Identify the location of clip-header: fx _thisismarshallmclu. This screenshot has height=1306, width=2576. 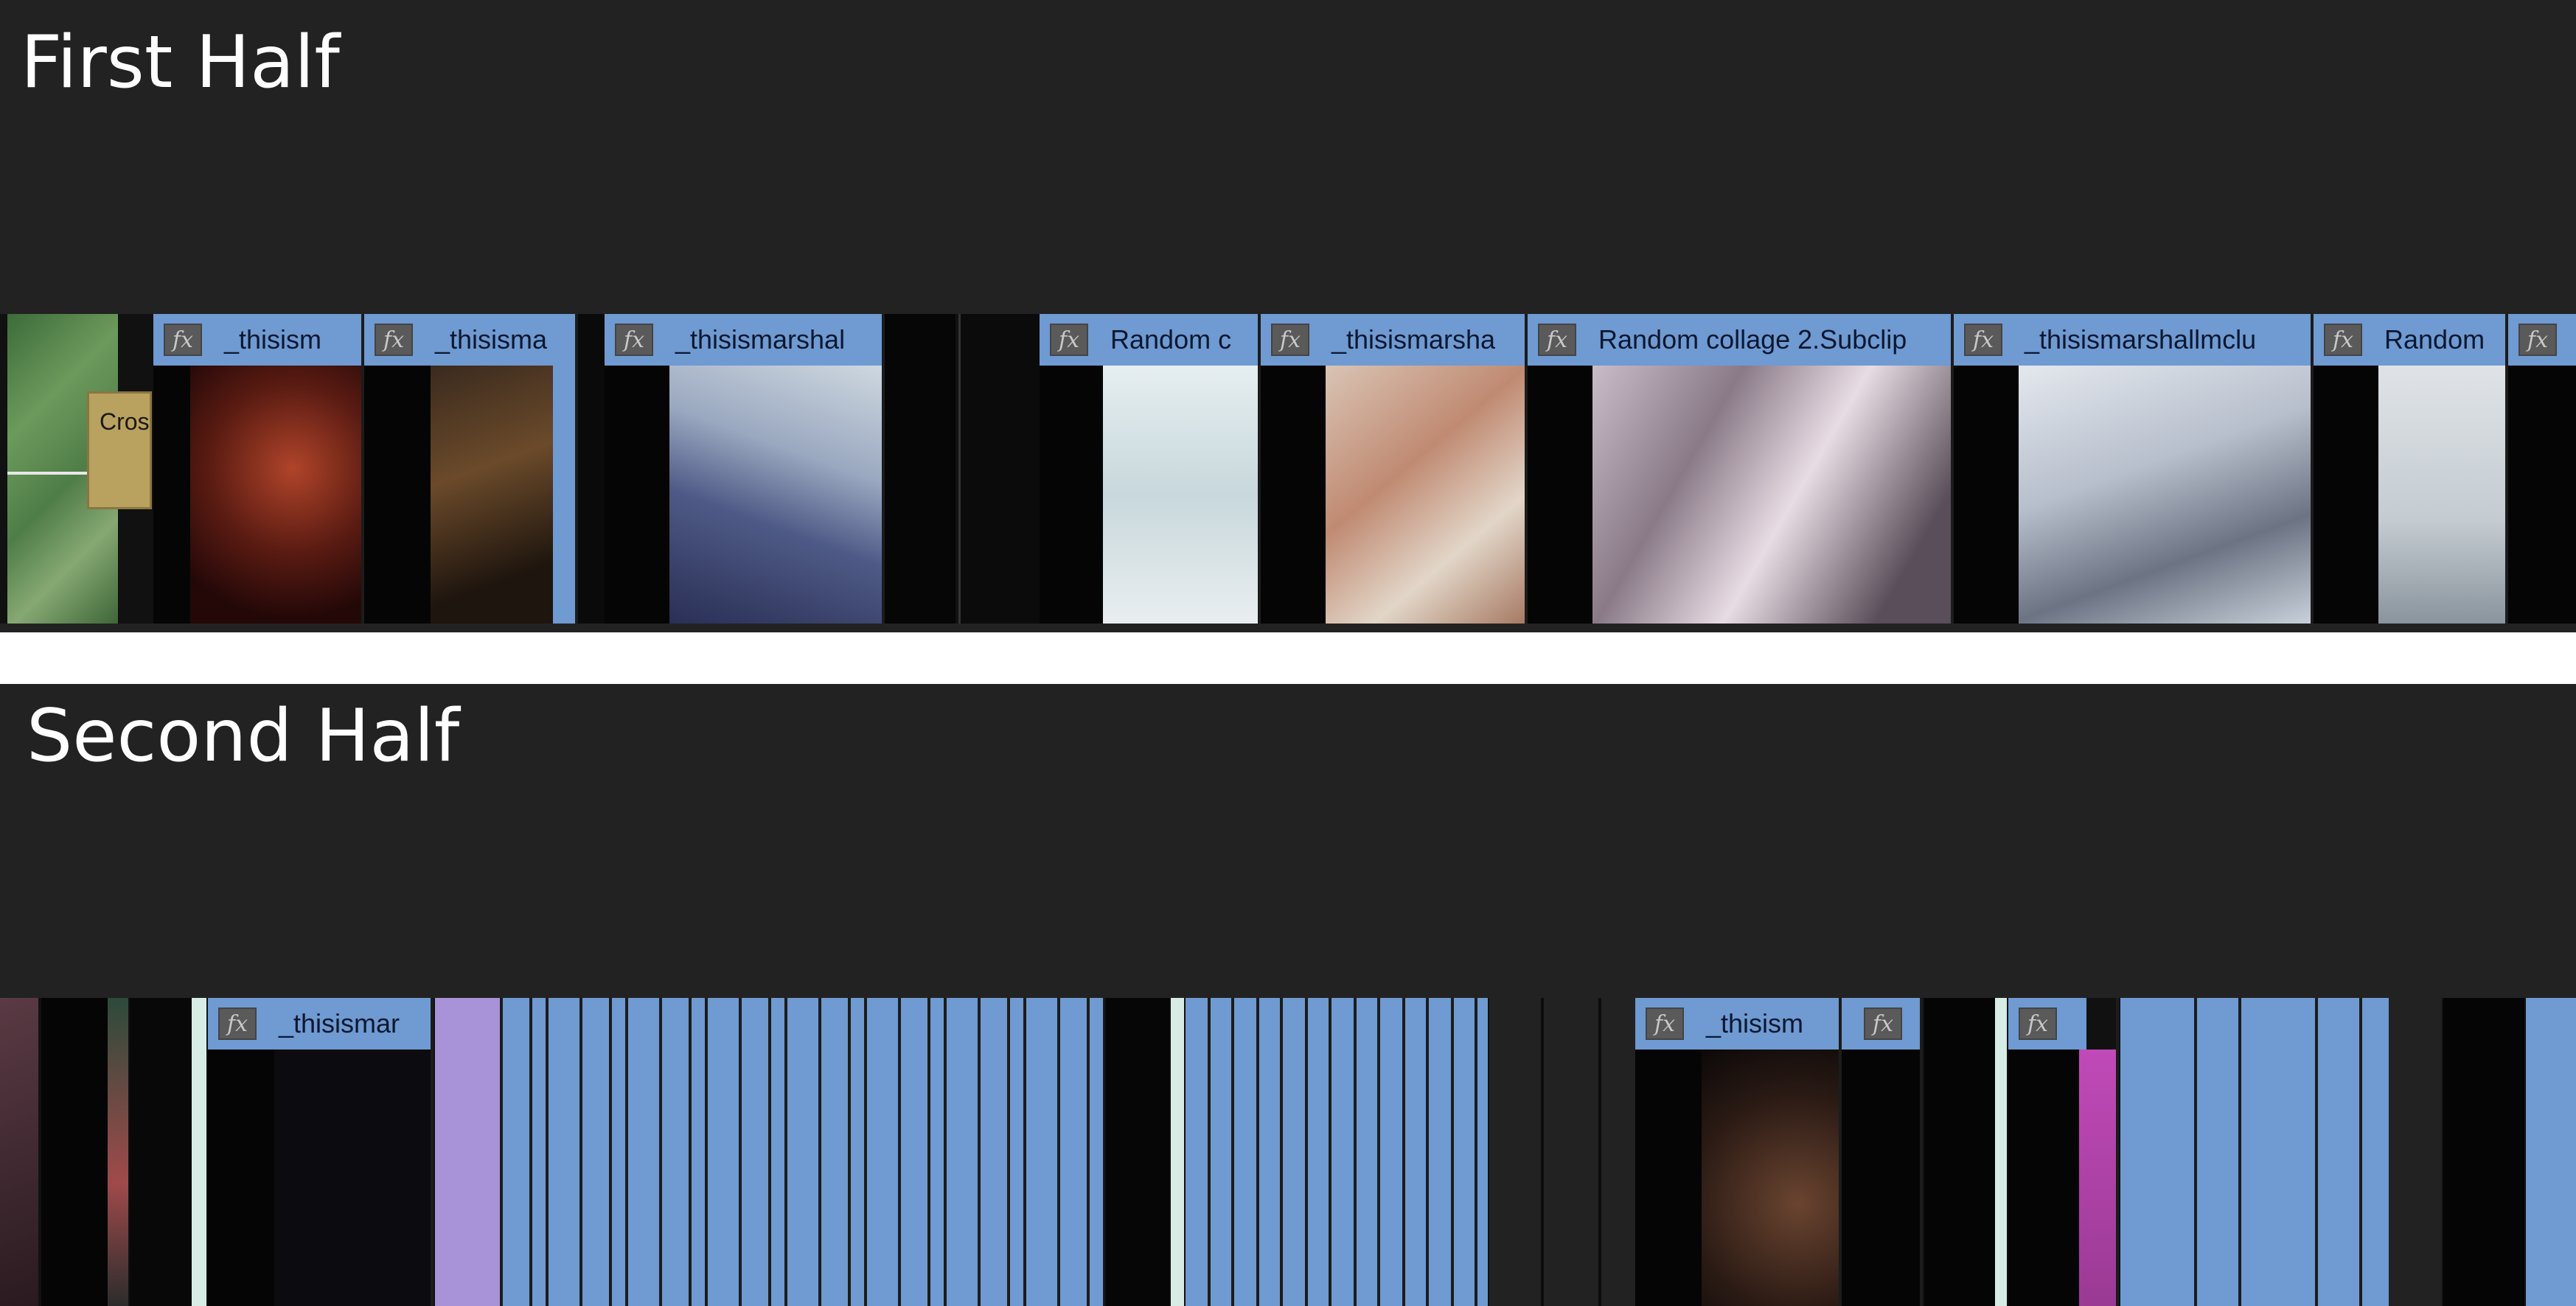
(2132, 340).